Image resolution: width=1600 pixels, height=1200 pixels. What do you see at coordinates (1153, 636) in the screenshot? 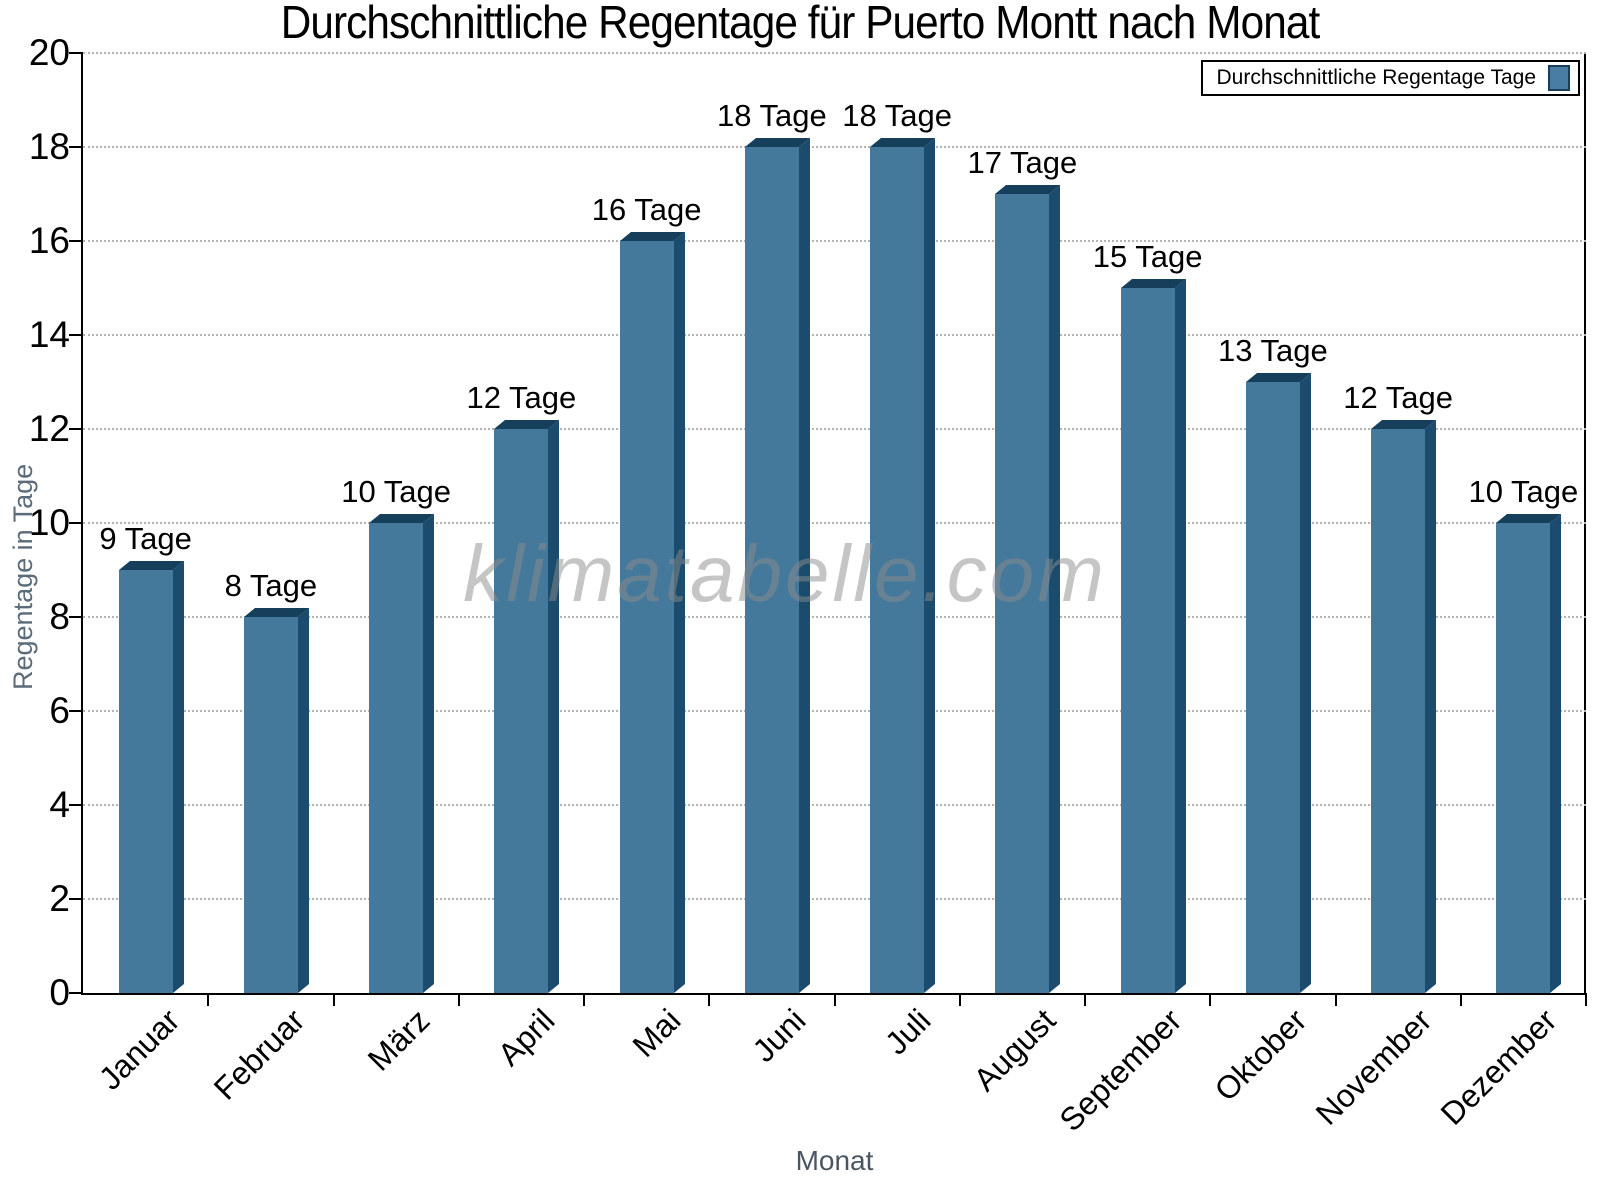
I see `bar-september` at bounding box center [1153, 636].